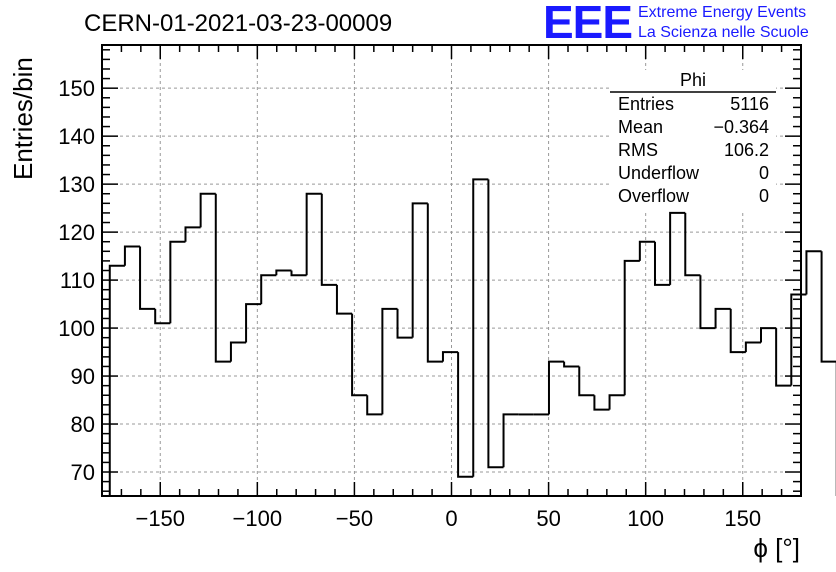  I want to click on stats-box-background, so click(693, 140).